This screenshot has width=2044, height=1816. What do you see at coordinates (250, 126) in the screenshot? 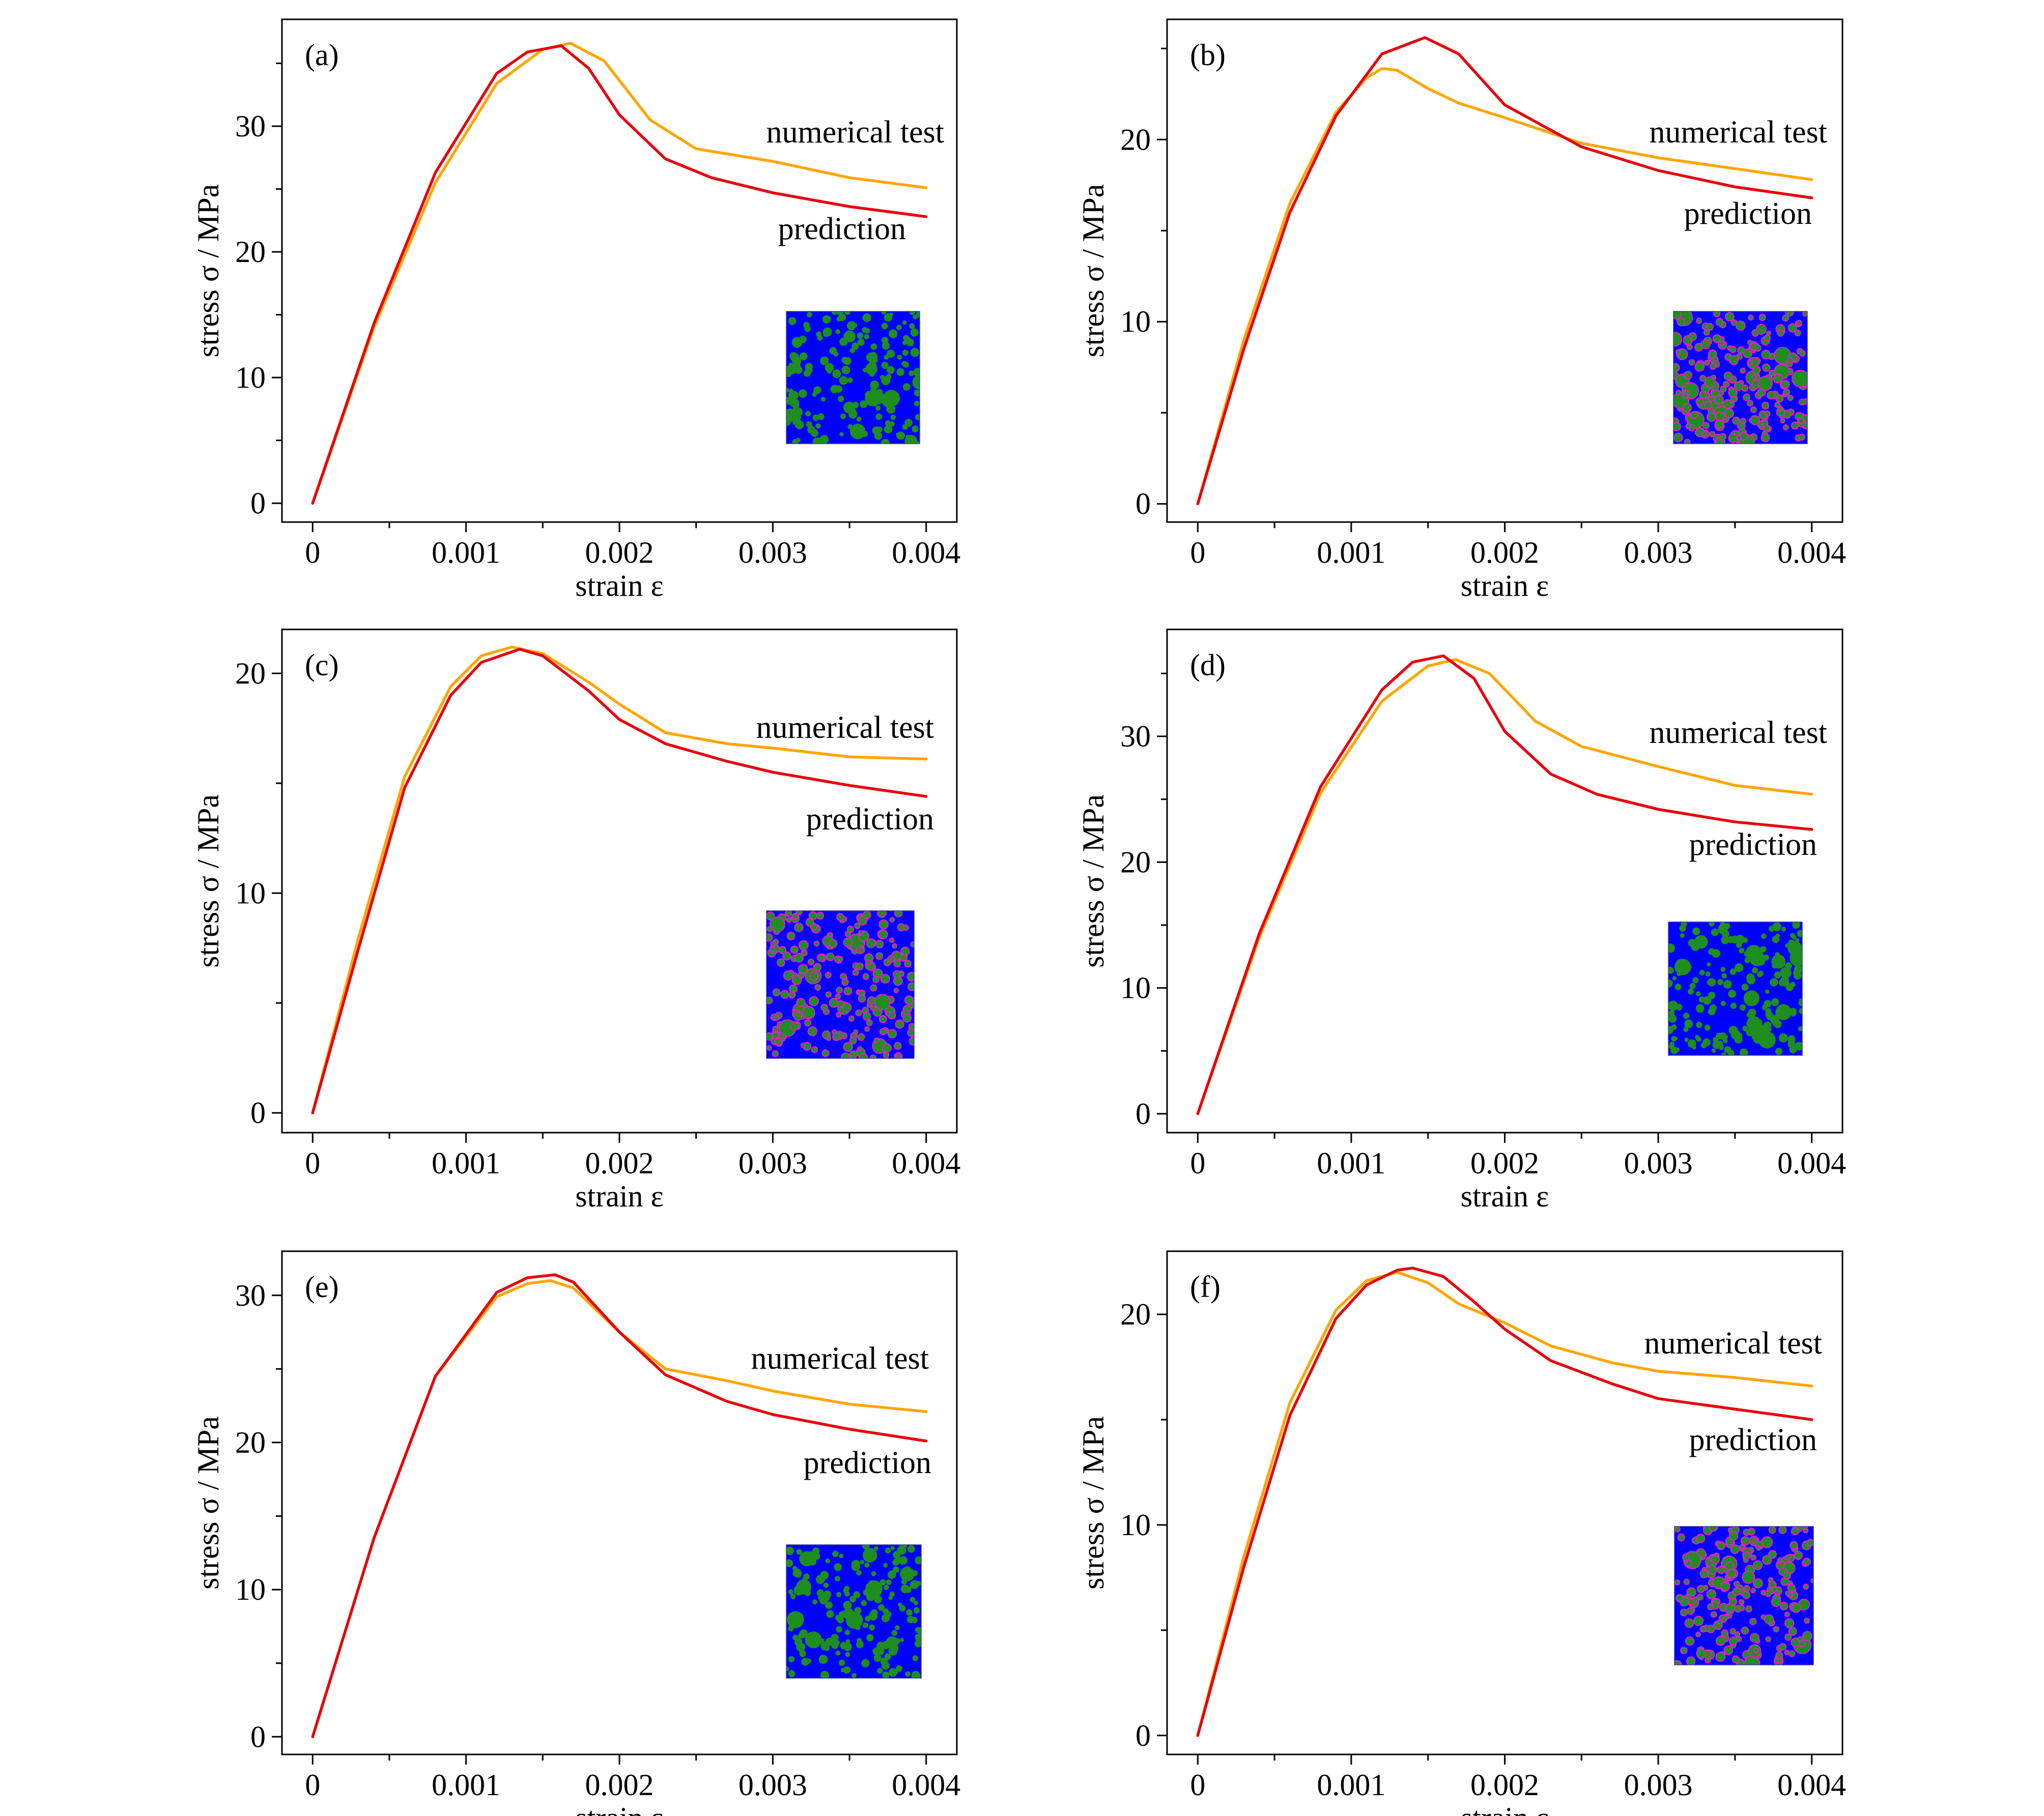
I see `y-tick-label: 30` at bounding box center [250, 126].